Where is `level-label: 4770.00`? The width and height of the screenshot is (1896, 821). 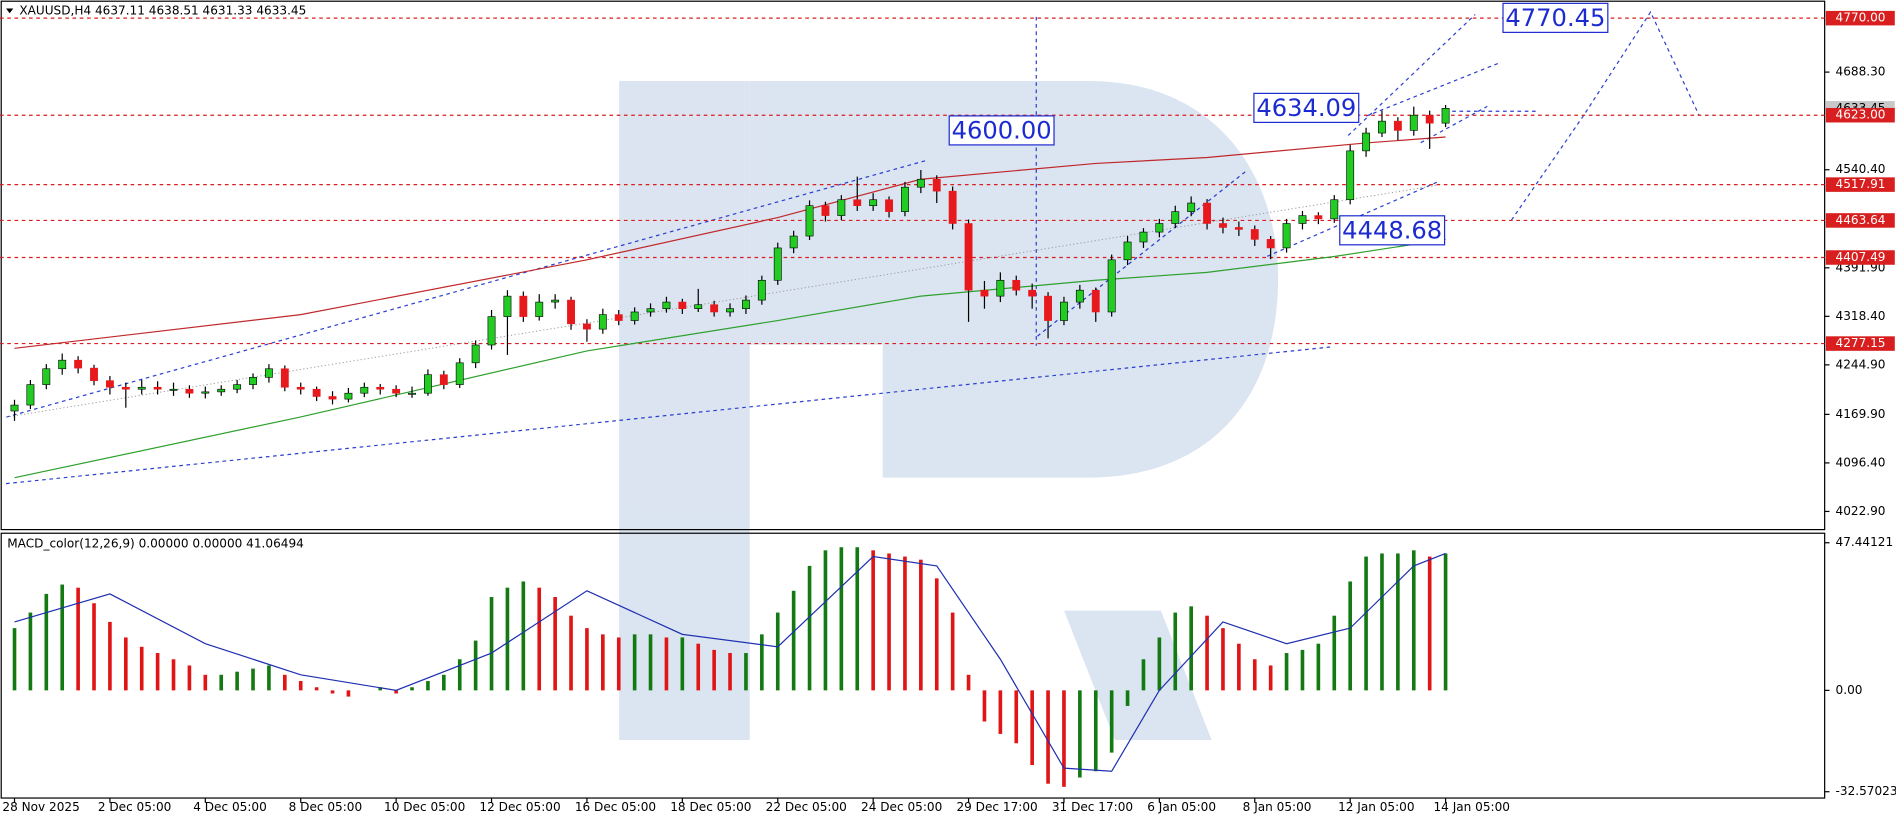 level-label: 4770.00 is located at coordinates (1861, 18).